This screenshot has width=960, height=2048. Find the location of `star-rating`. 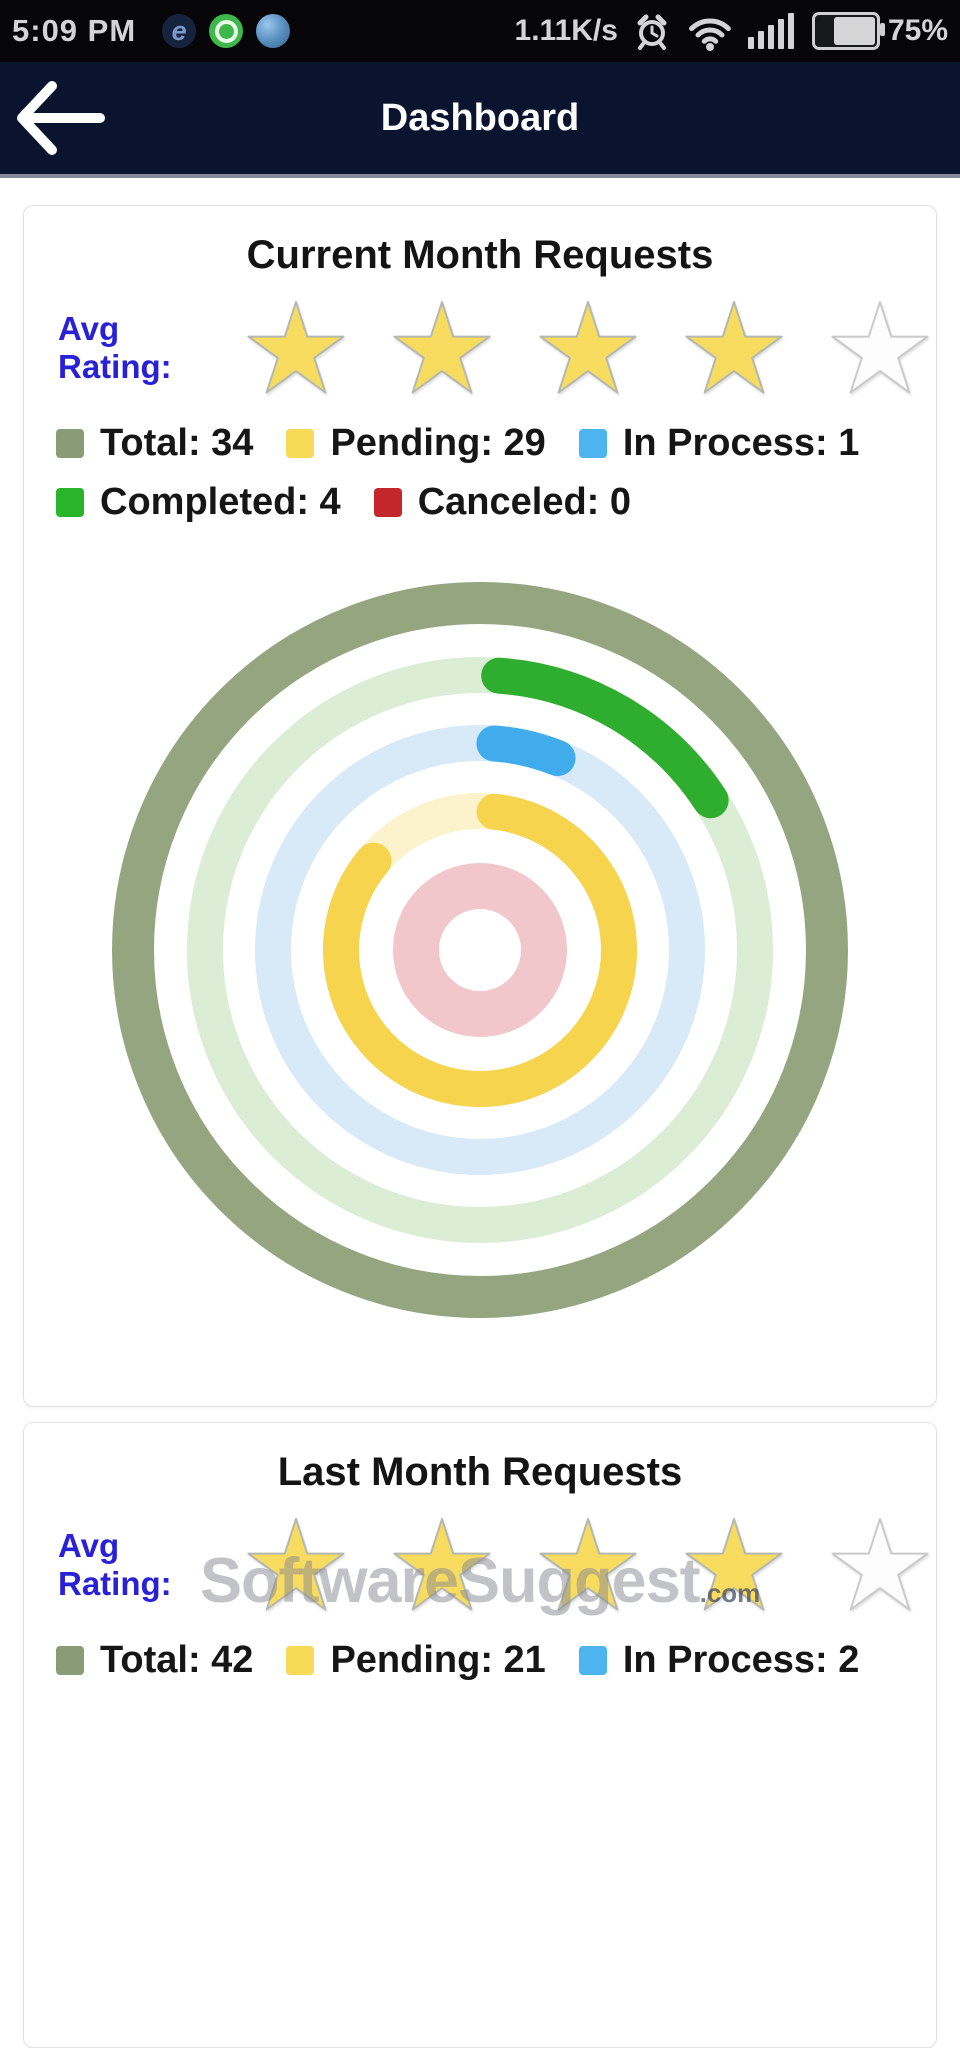

star-rating is located at coordinates (588, 348).